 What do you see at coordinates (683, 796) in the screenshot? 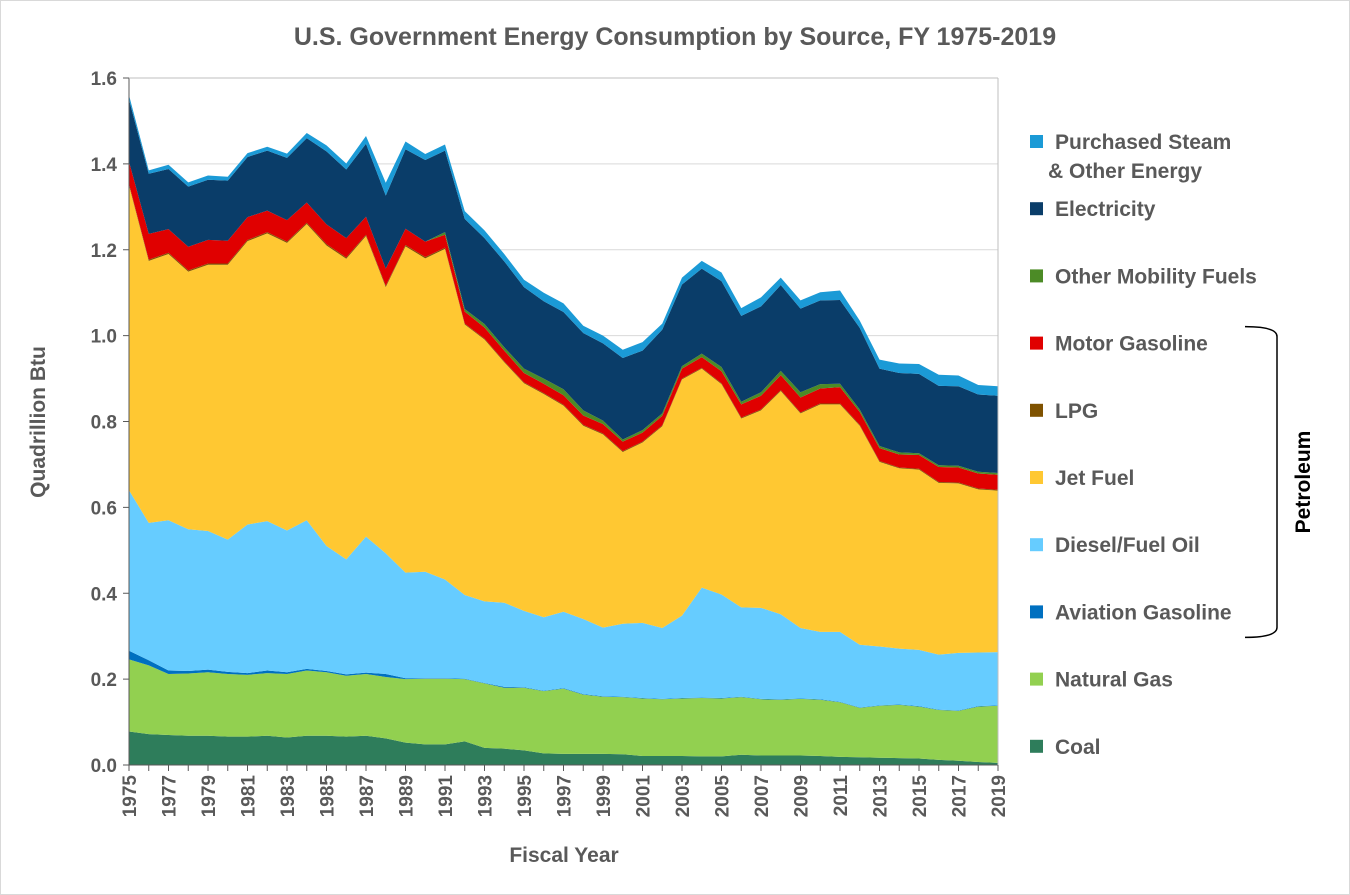
I see `x-tick-label: 2003` at bounding box center [683, 796].